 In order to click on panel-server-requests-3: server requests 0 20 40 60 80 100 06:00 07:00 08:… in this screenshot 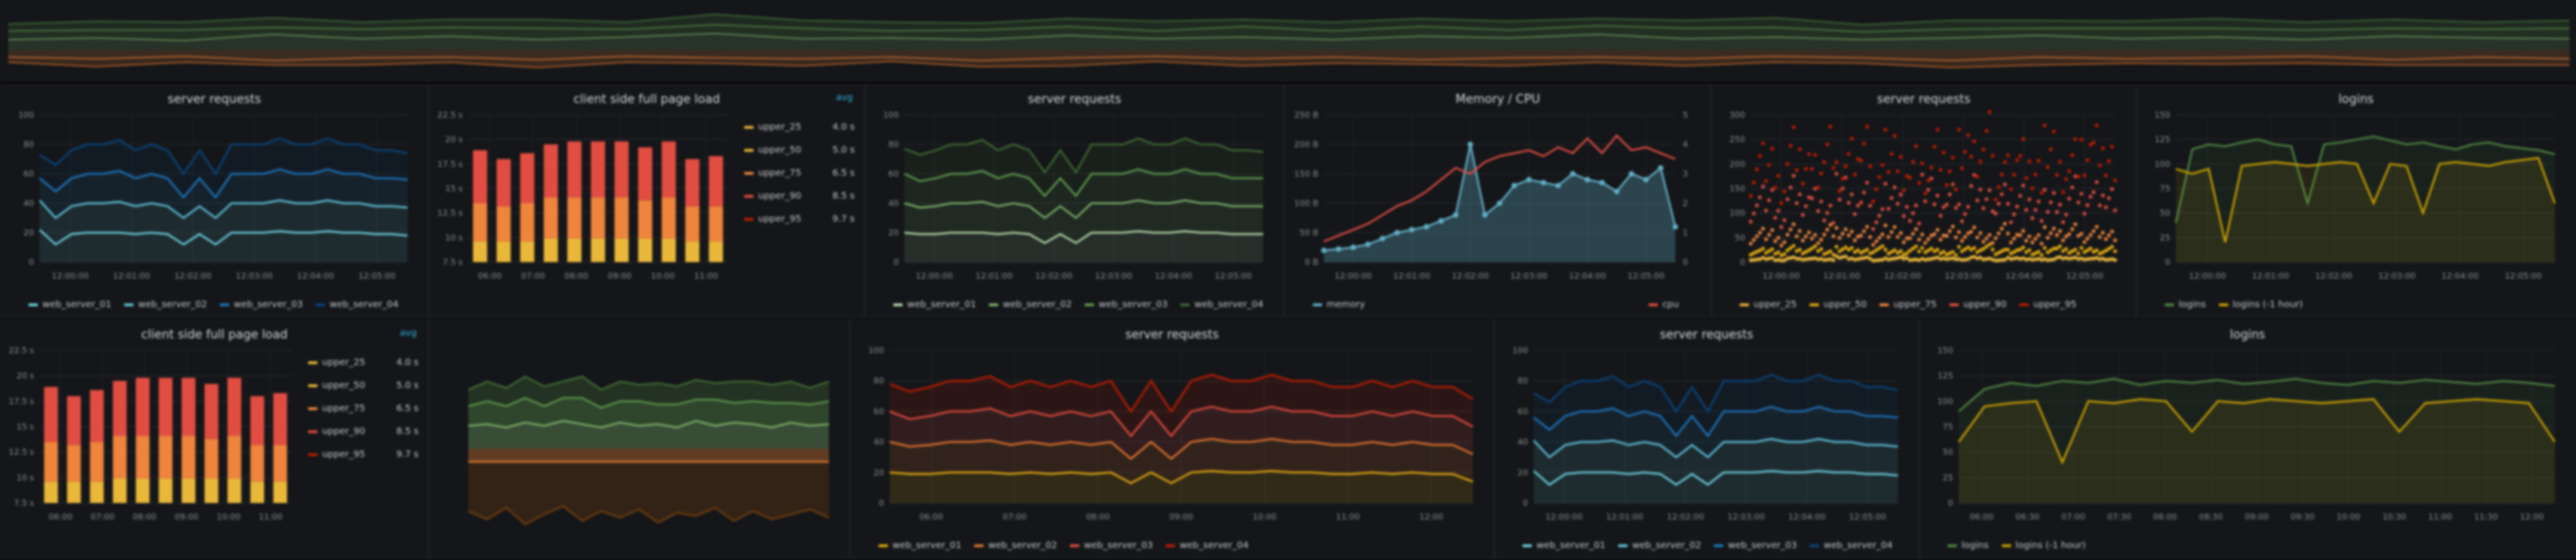, I will do `click(1172, 439)`.